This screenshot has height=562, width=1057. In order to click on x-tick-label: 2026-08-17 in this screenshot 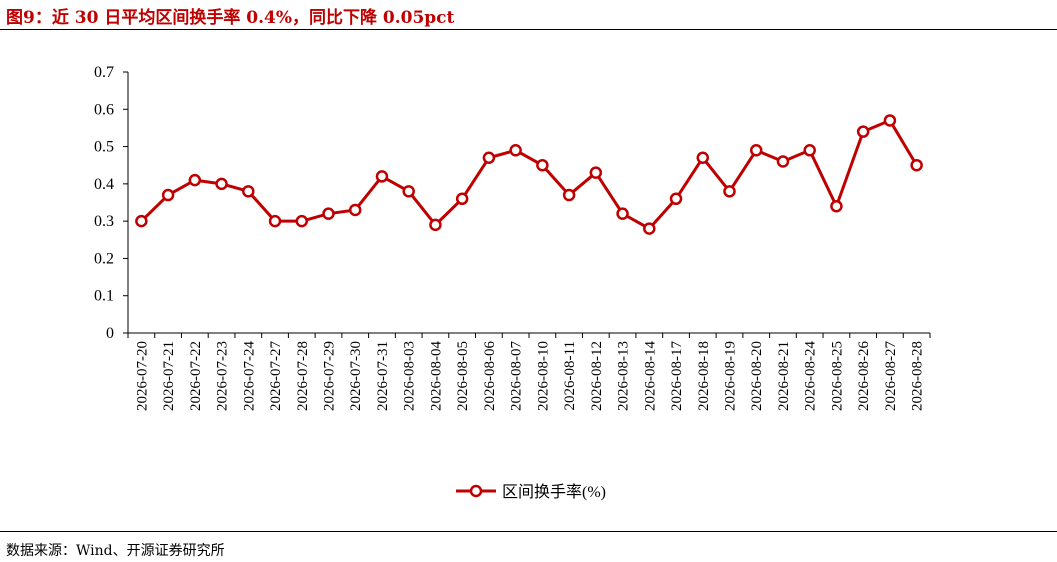, I will do `click(677, 376)`.